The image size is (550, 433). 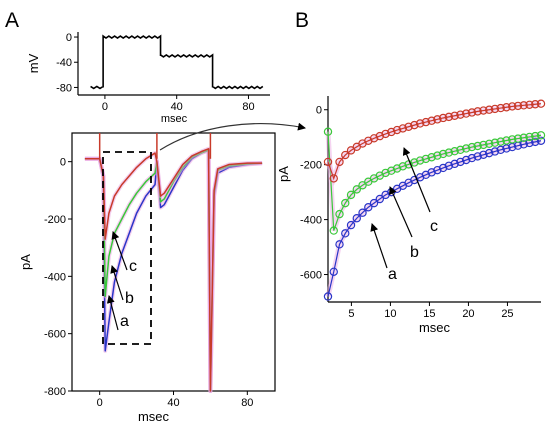 I want to click on x-tick-label: 40, so click(x=173, y=403).